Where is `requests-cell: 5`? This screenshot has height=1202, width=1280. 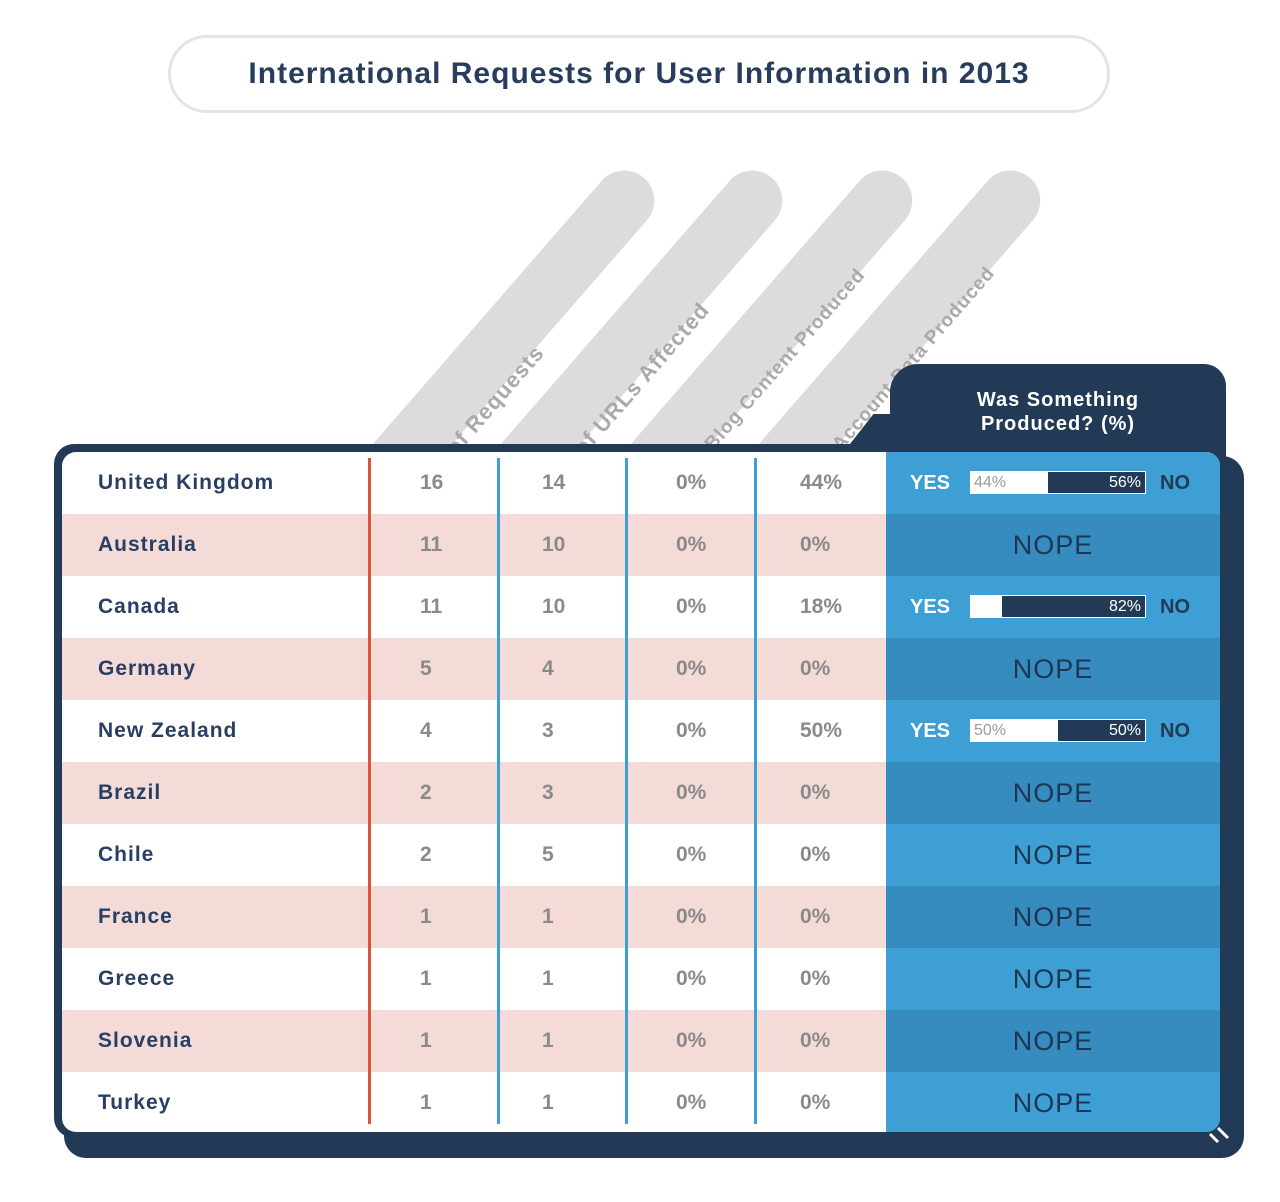
requests-cell: 5 is located at coordinates (426, 668).